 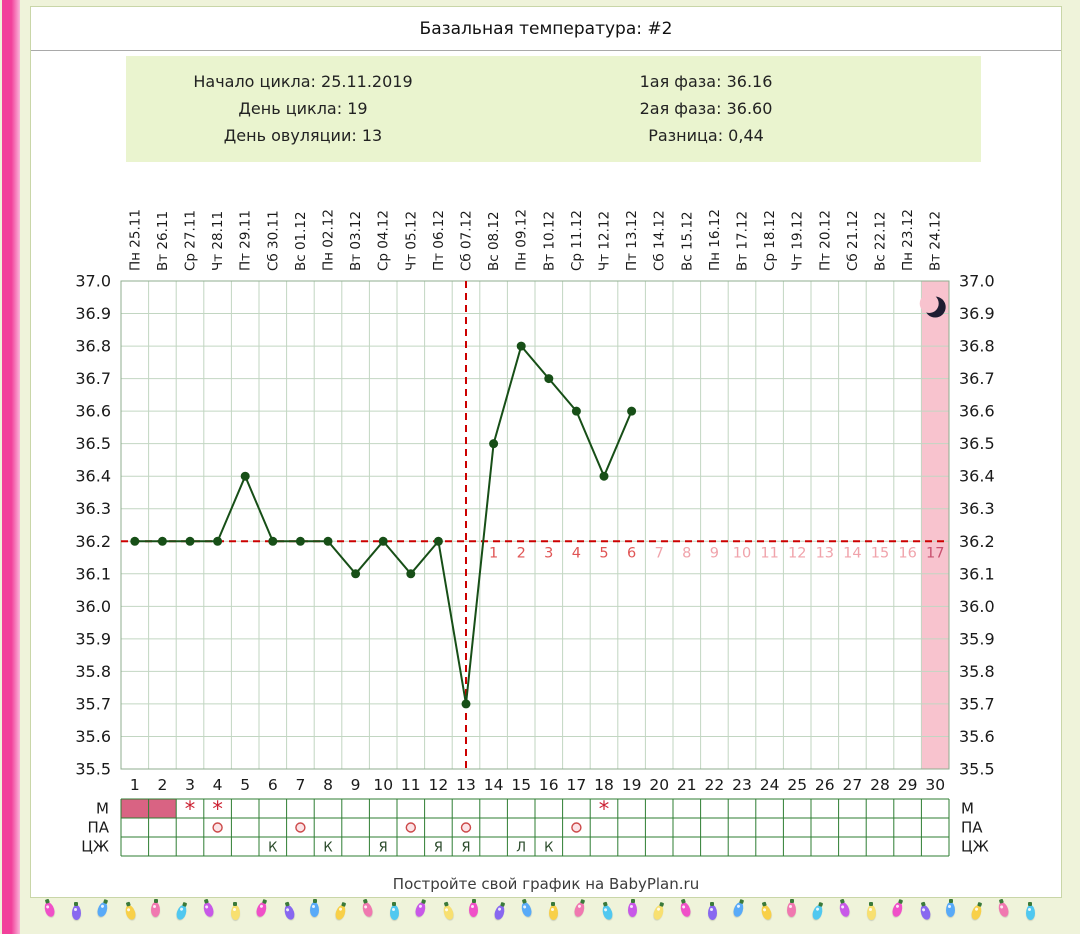 What do you see at coordinates (715, 785) in the screenshot?
I see `day-number: 22` at bounding box center [715, 785].